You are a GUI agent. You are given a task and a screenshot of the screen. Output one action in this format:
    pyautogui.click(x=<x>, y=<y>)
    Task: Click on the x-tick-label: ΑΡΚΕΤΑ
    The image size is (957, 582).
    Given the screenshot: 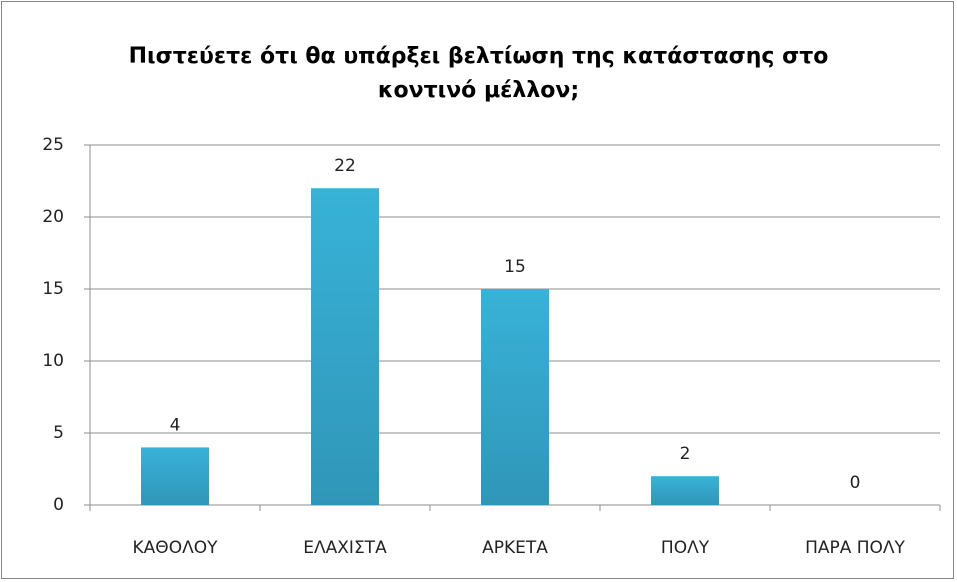 What is the action you would take?
    pyautogui.click(x=515, y=548)
    